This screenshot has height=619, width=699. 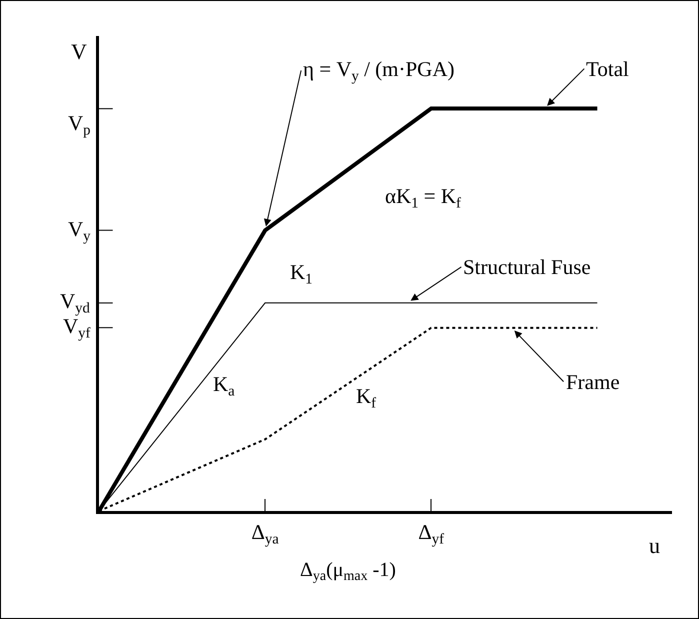 I want to click on text: V$_{yd}$, so click(x=75, y=302).